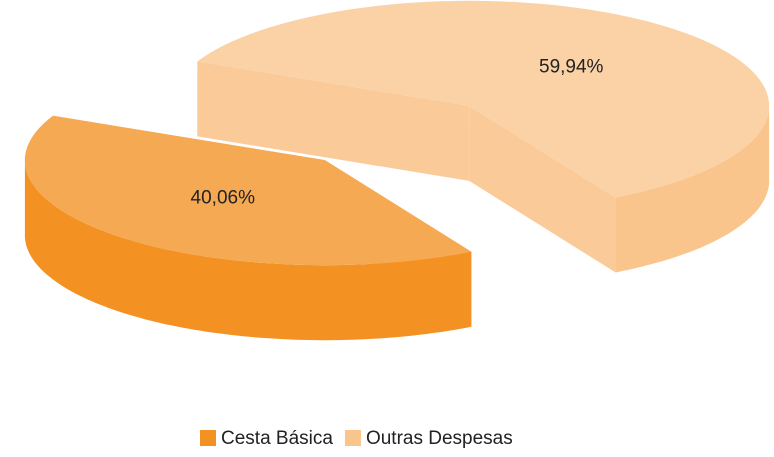  What do you see at coordinates (223, 198) in the screenshot?
I see `data-label: 40,06%` at bounding box center [223, 198].